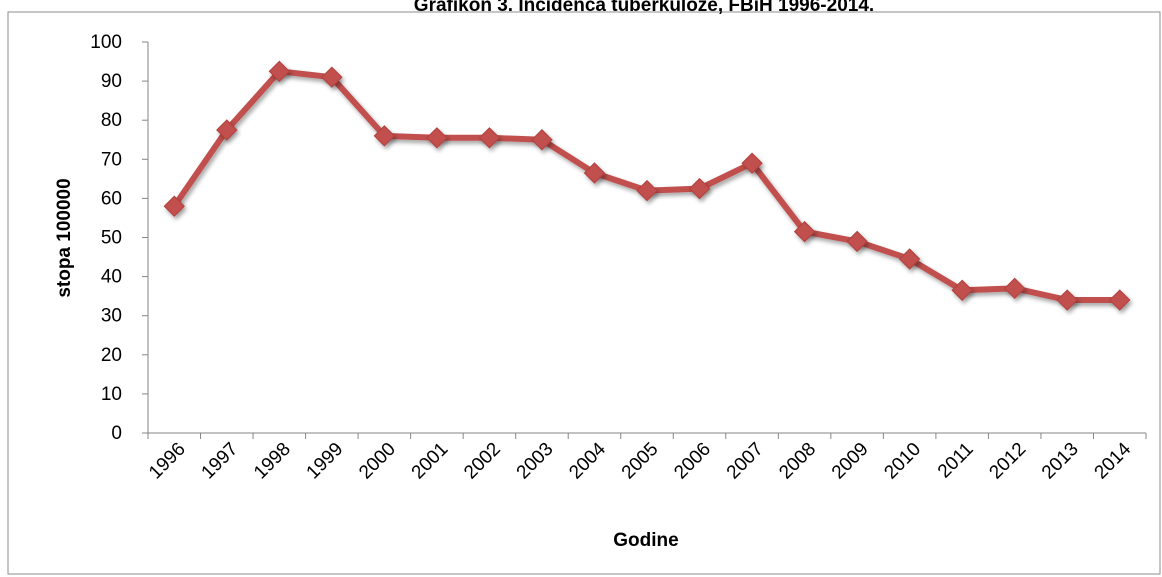 This screenshot has width=1162, height=577. I want to click on y-axis: 0 10 20 30 40 50 60 70 80 90 100, so click(119, 238).